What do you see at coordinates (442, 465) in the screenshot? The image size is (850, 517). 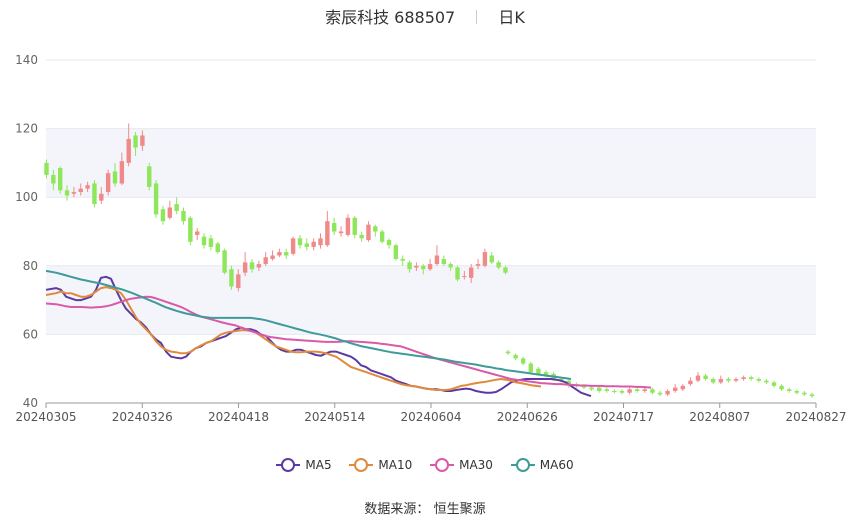 I see `legend-ma30-icon` at bounding box center [442, 465].